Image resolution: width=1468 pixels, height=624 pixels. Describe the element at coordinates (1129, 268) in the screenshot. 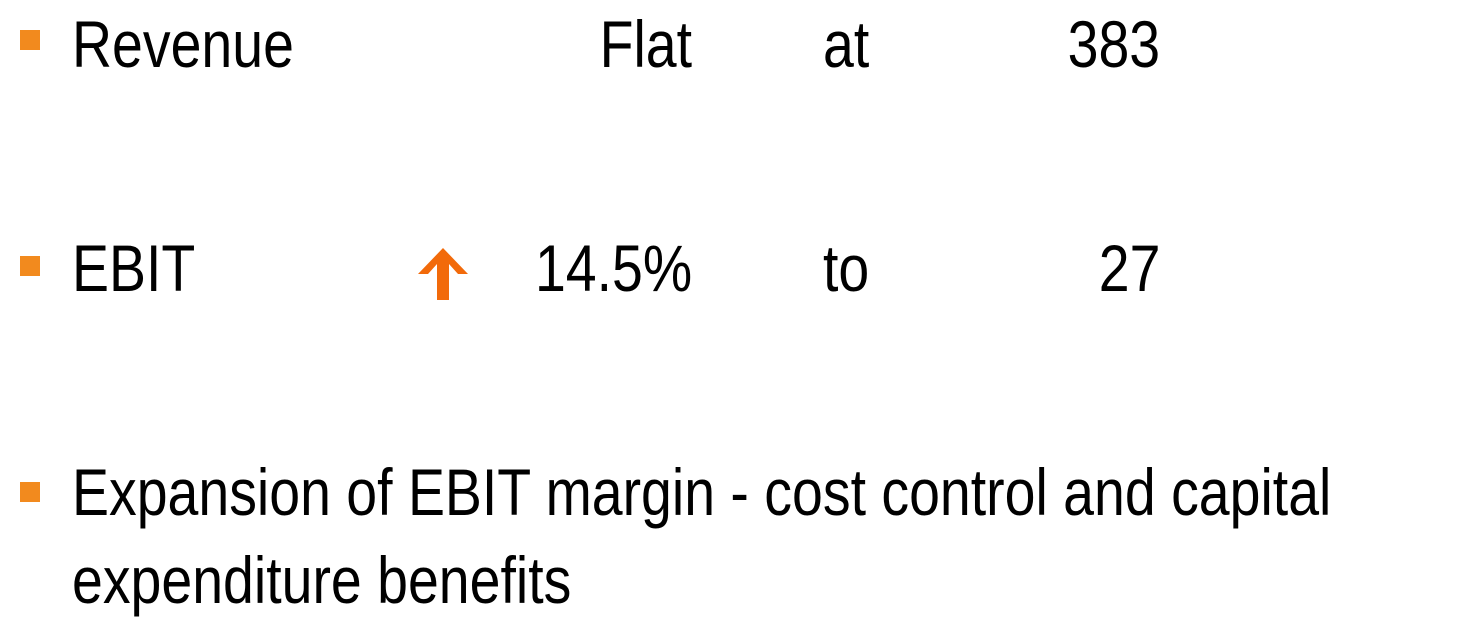

I see `value: 27` at that location.